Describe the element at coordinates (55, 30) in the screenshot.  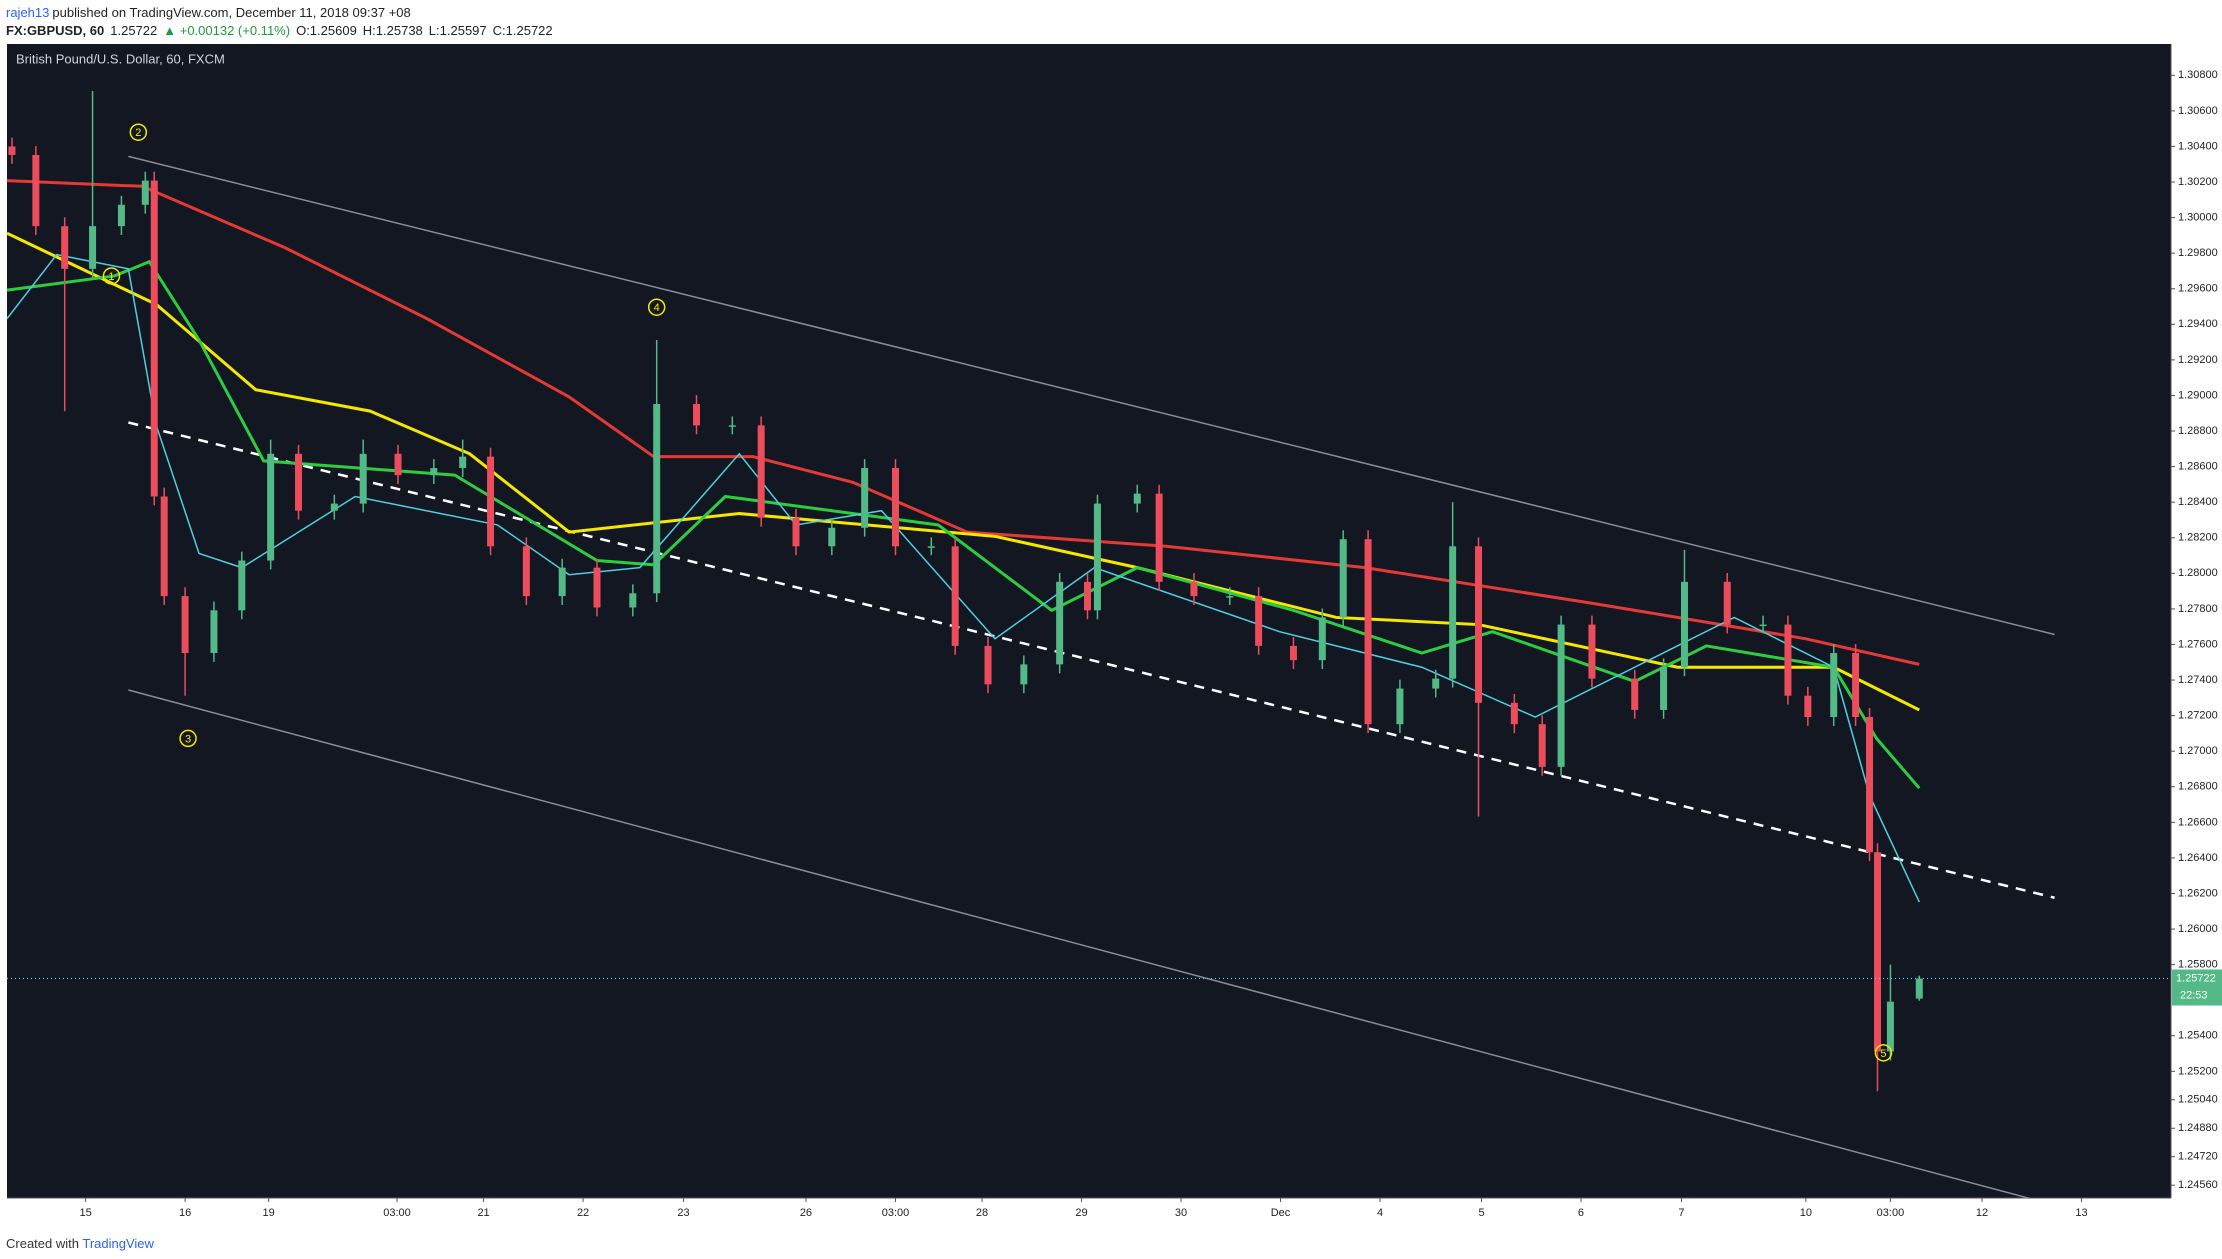
I see `symbol: FX:GBPUSD, 60` at that location.